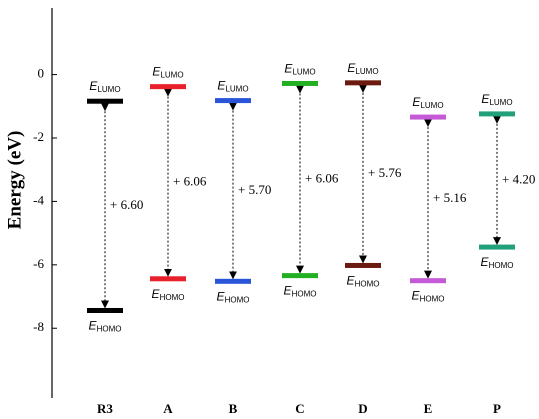  What do you see at coordinates (38, 326) in the screenshot?
I see `y-tick-label: -8` at bounding box center [38, 326].